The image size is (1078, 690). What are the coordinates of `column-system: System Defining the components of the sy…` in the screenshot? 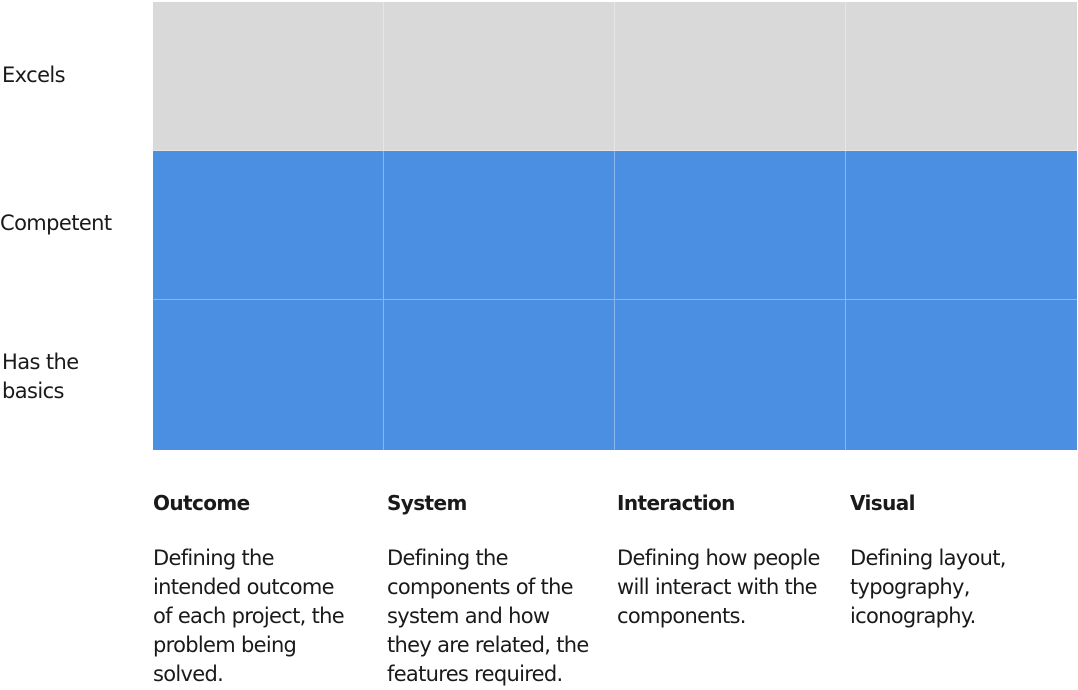 It's located at (497, 588).